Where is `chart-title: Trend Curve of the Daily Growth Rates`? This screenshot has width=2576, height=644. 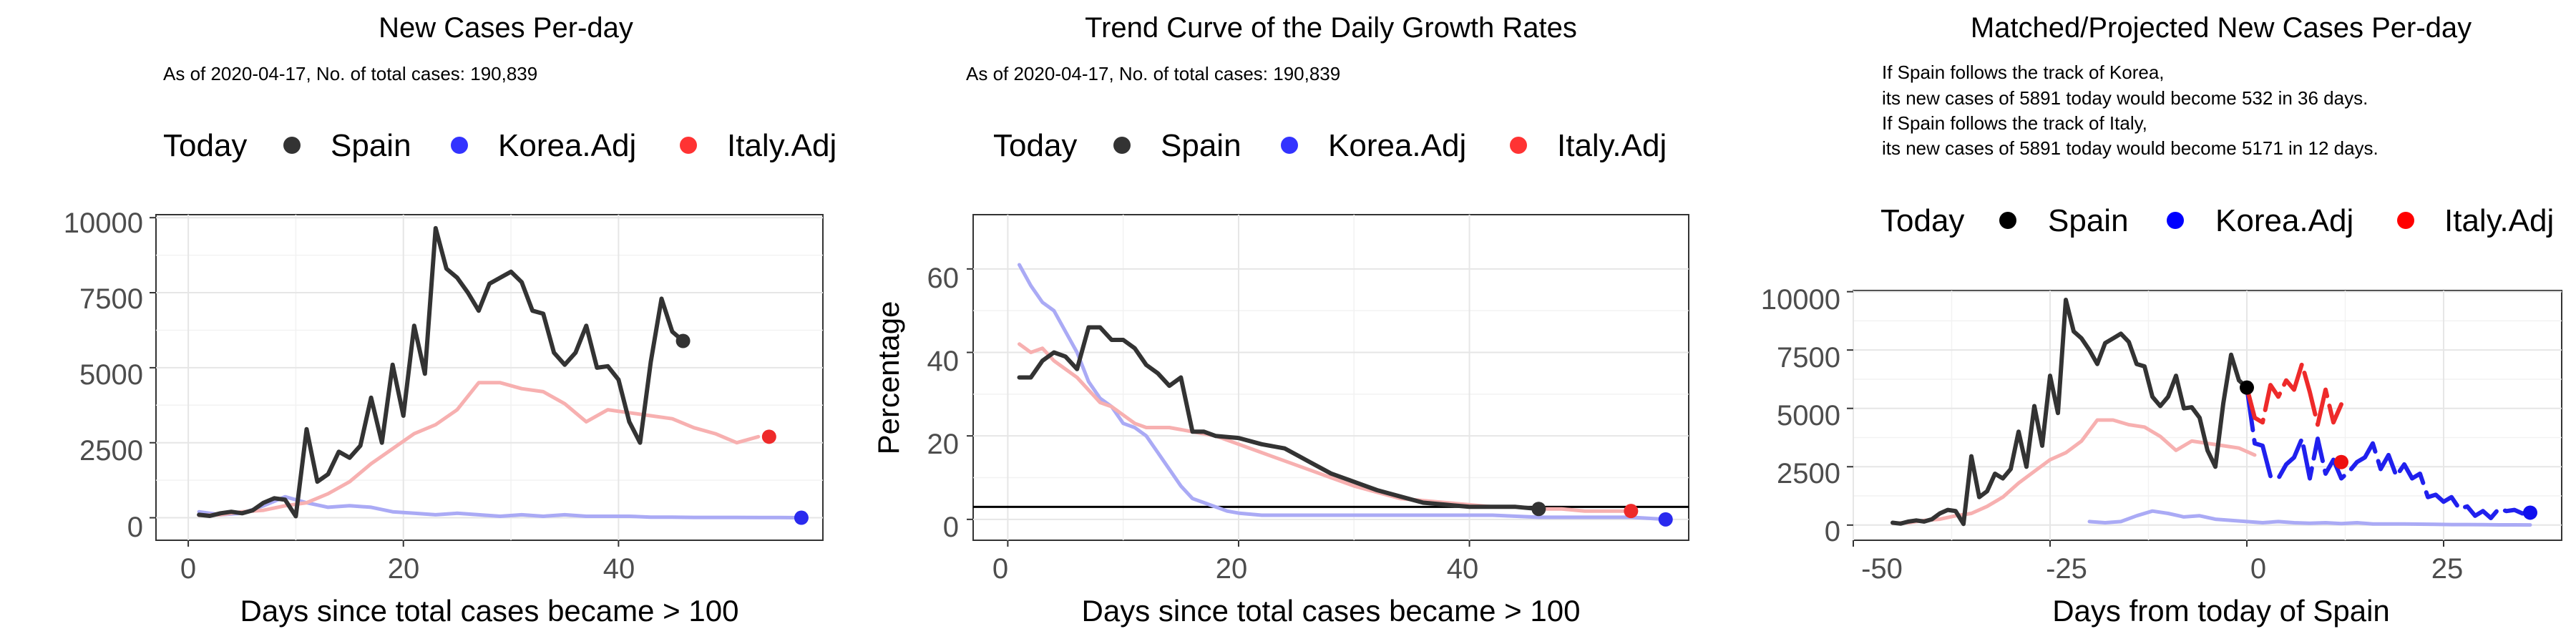
chart-title: Trend Curve of the Daily Growth Rates is located at coordinates (1331, 28).